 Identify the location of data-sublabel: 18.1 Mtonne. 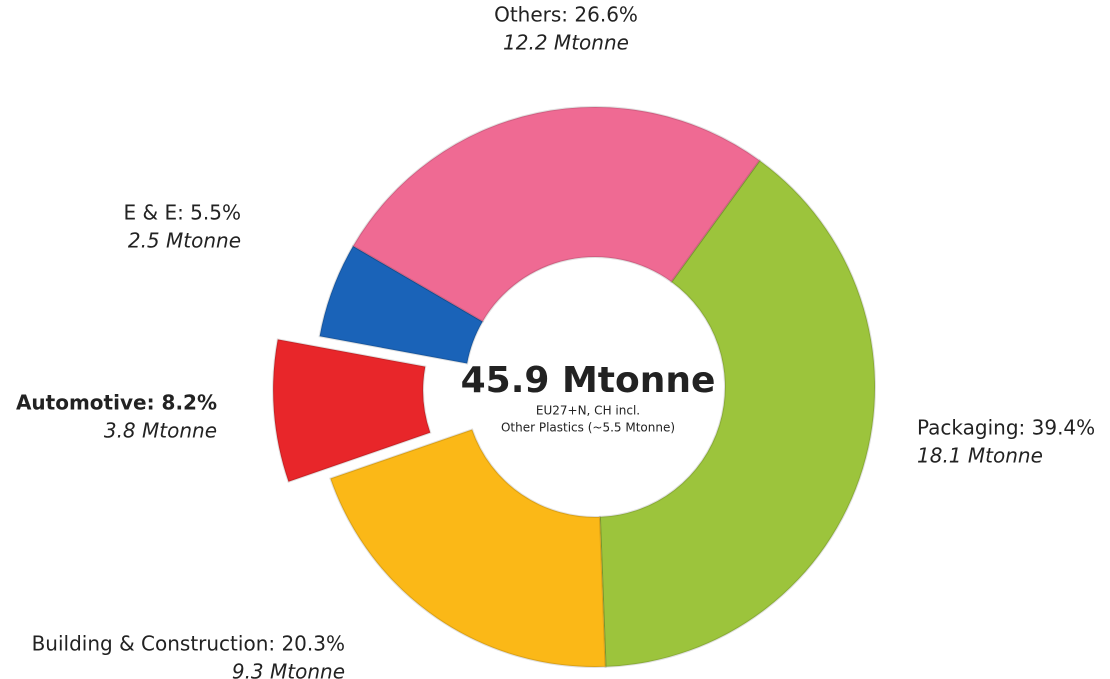
(980, 456).